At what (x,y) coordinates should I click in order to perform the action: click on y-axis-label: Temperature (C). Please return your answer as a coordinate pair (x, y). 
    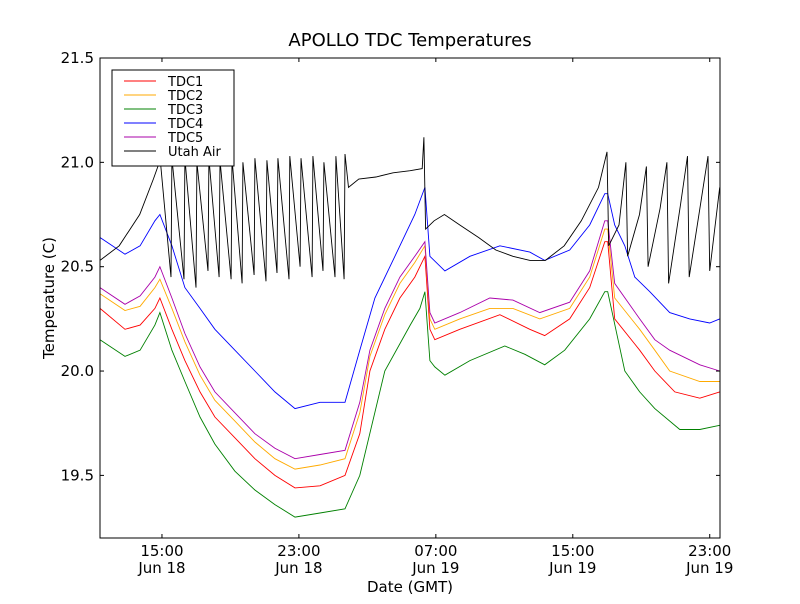
    Looking at the image, I should click on (49, 298).